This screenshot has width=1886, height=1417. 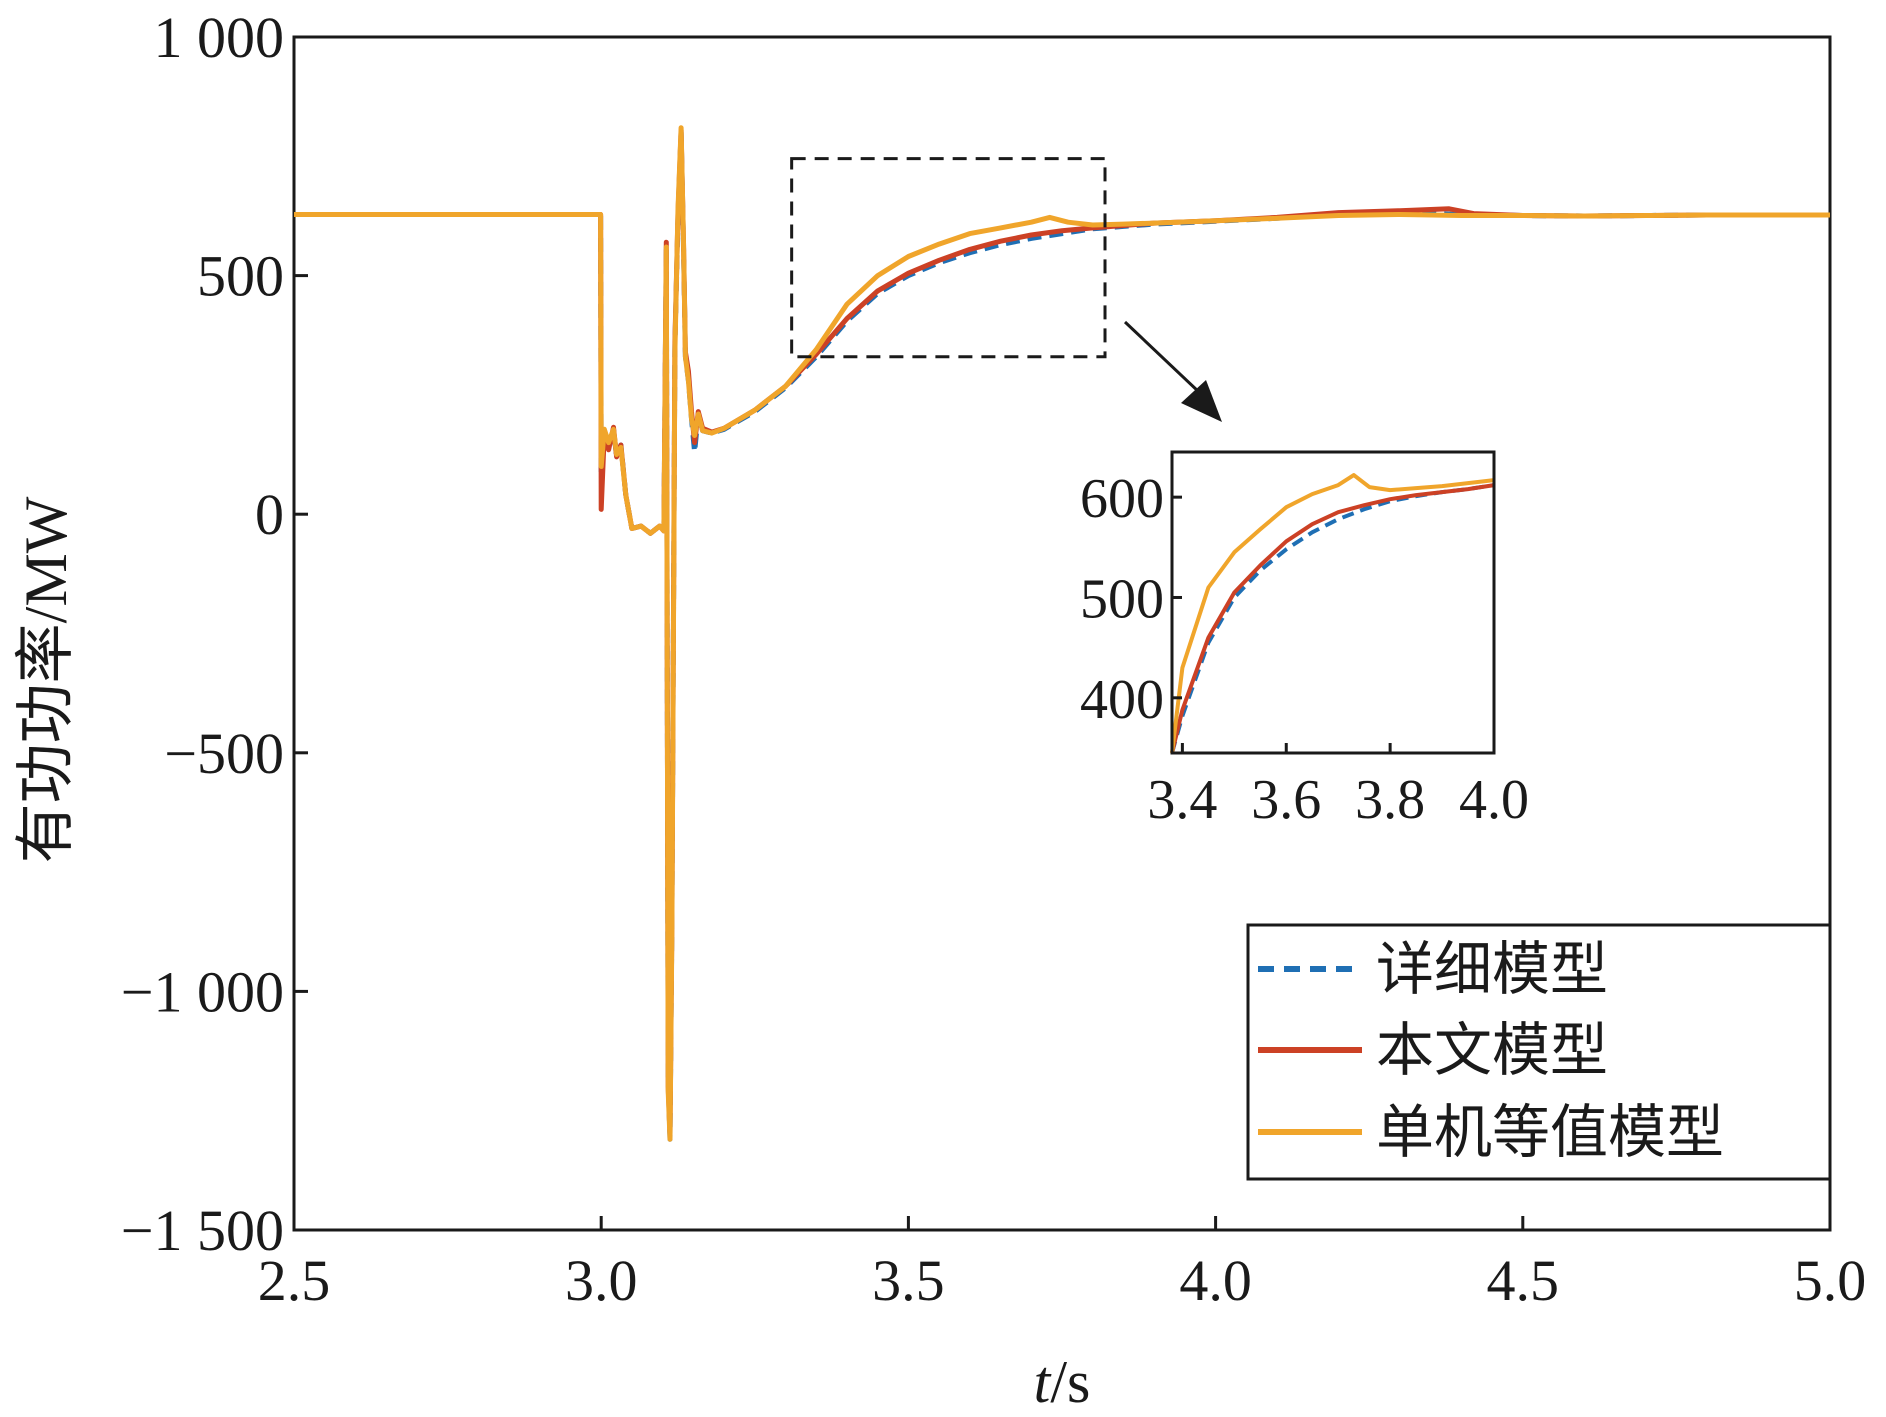 I want to click on zoom-arrow, so click(x=1172, y=371).